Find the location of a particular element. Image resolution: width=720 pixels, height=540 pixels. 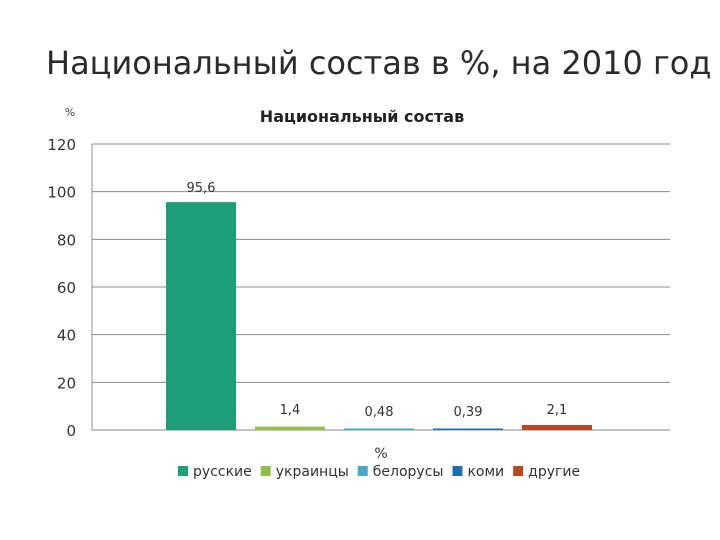

y-tick-label: 120 is located at coordinates (61, 145).